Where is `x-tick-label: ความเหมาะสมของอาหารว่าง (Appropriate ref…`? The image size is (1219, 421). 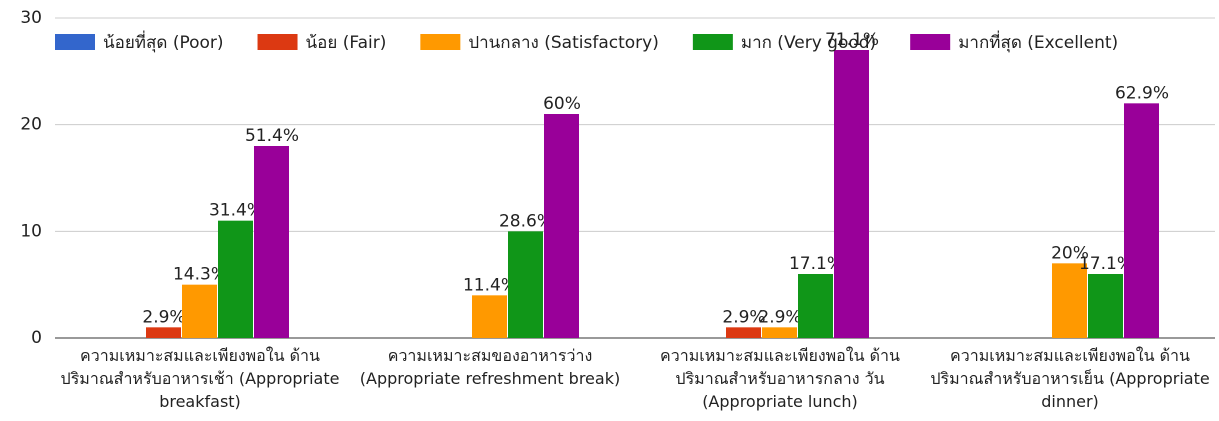 x-tick-label: ความเหมาะสมของอาหารว่าง (Appropriate ref… is located at coordinates (490, 367).